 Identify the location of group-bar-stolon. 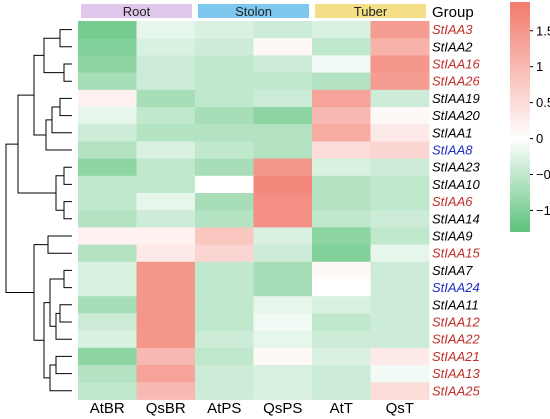
(253, 11).